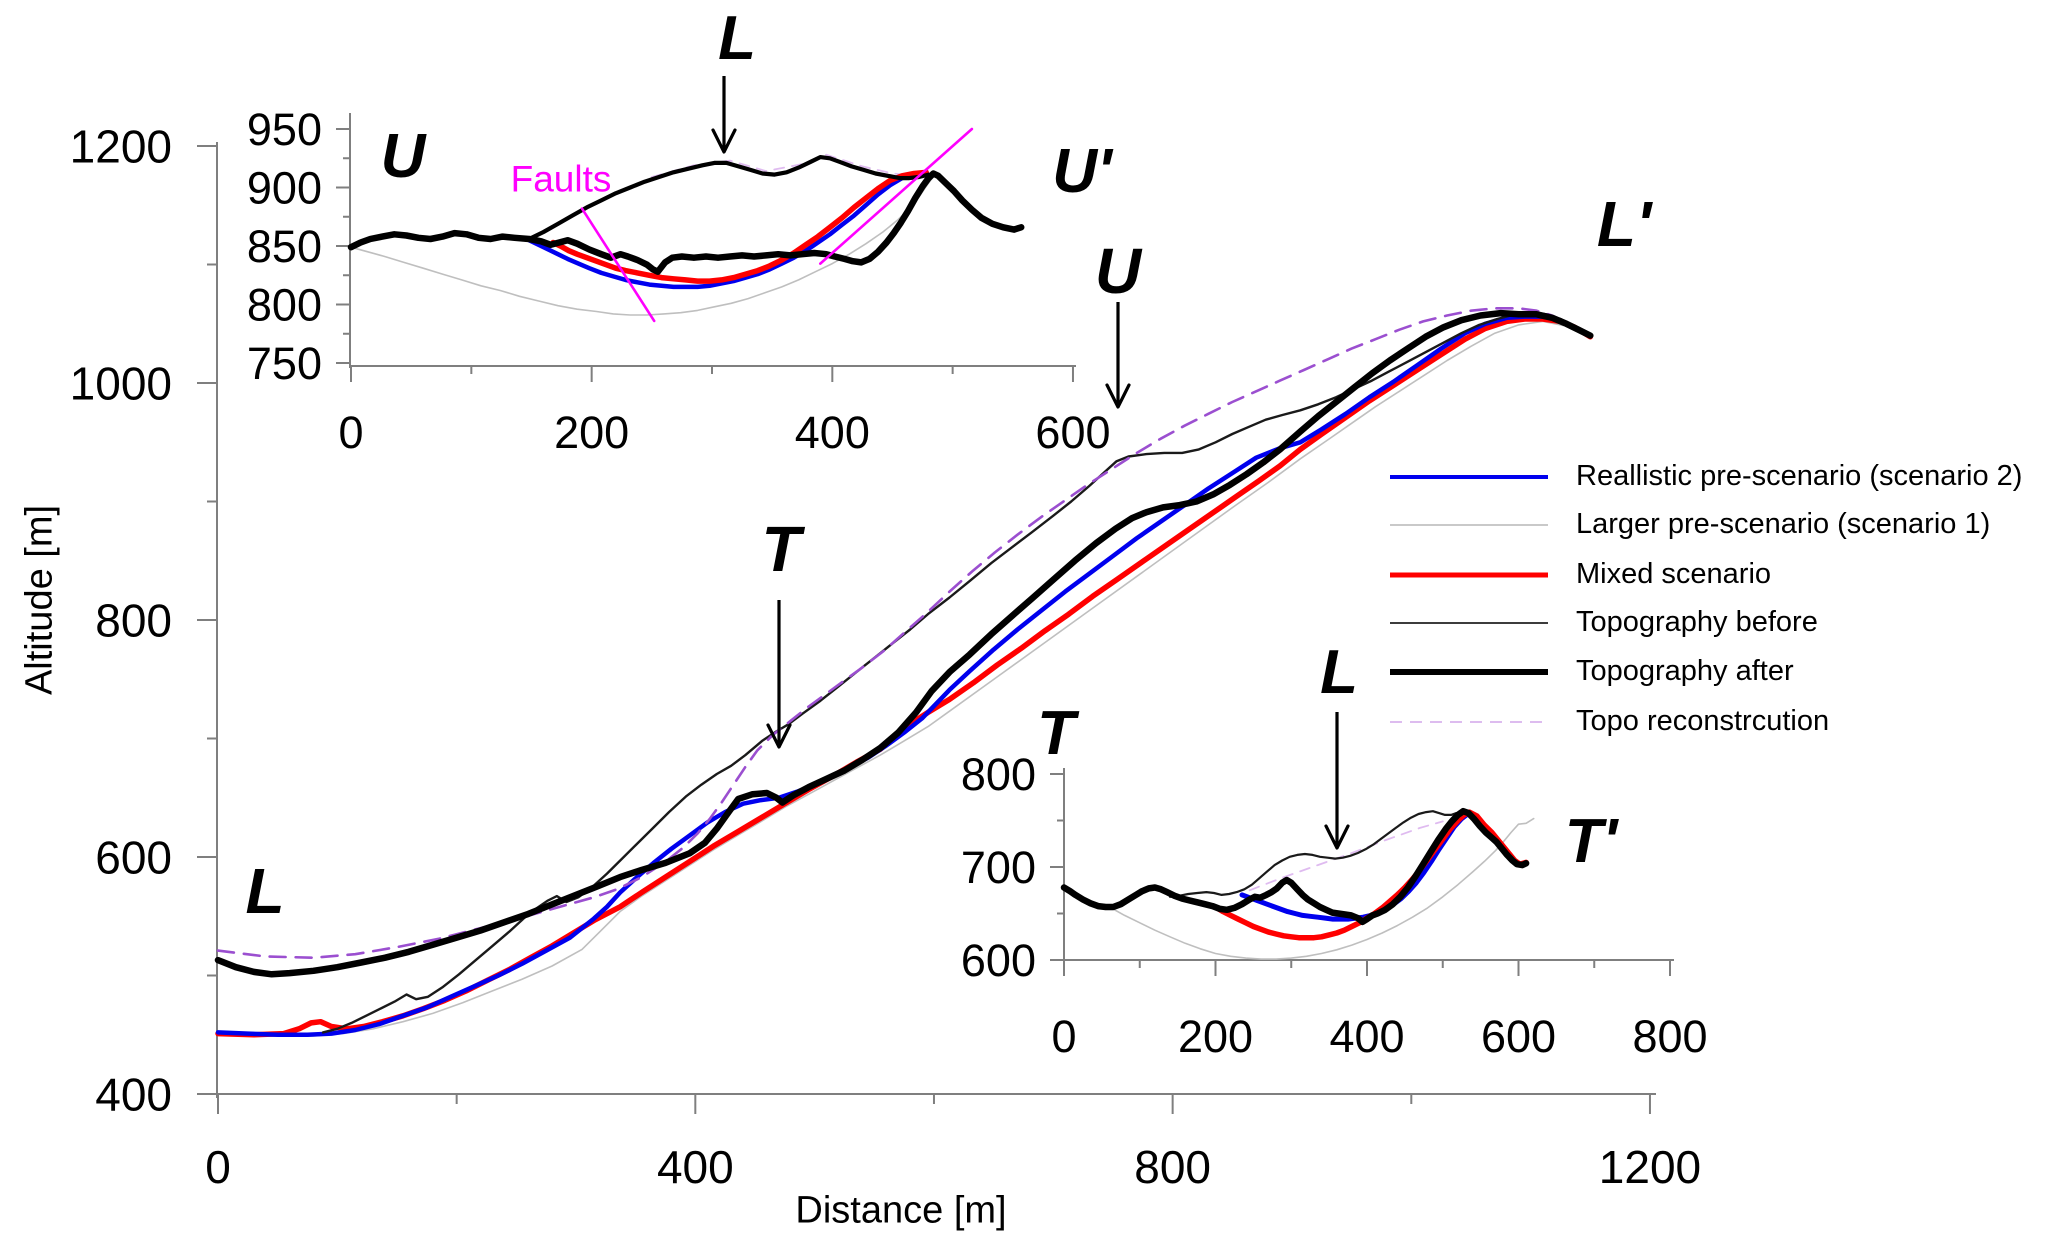 Image resolution: width=2067 pixels, height=1244 pixels. What do you see at coordinates (1082, 171) in the screenshot?
I see `annotation-u-U2: U'` at bounding box center [1082, 171].